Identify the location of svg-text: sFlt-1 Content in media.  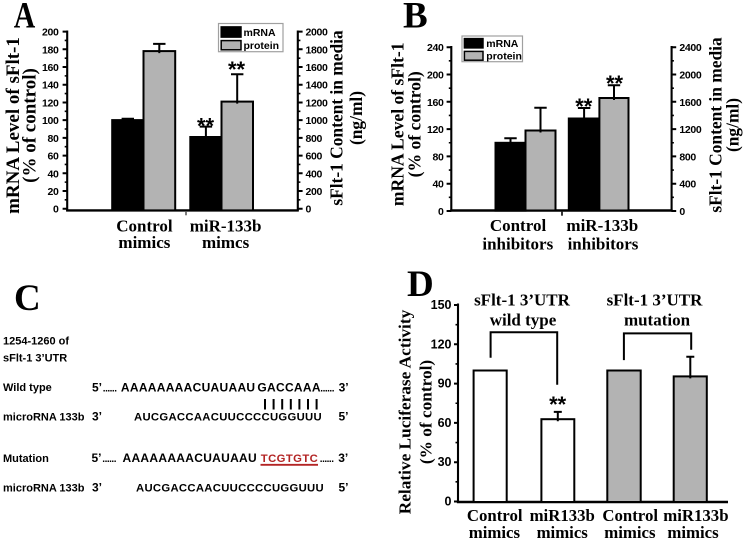
(336, 118).